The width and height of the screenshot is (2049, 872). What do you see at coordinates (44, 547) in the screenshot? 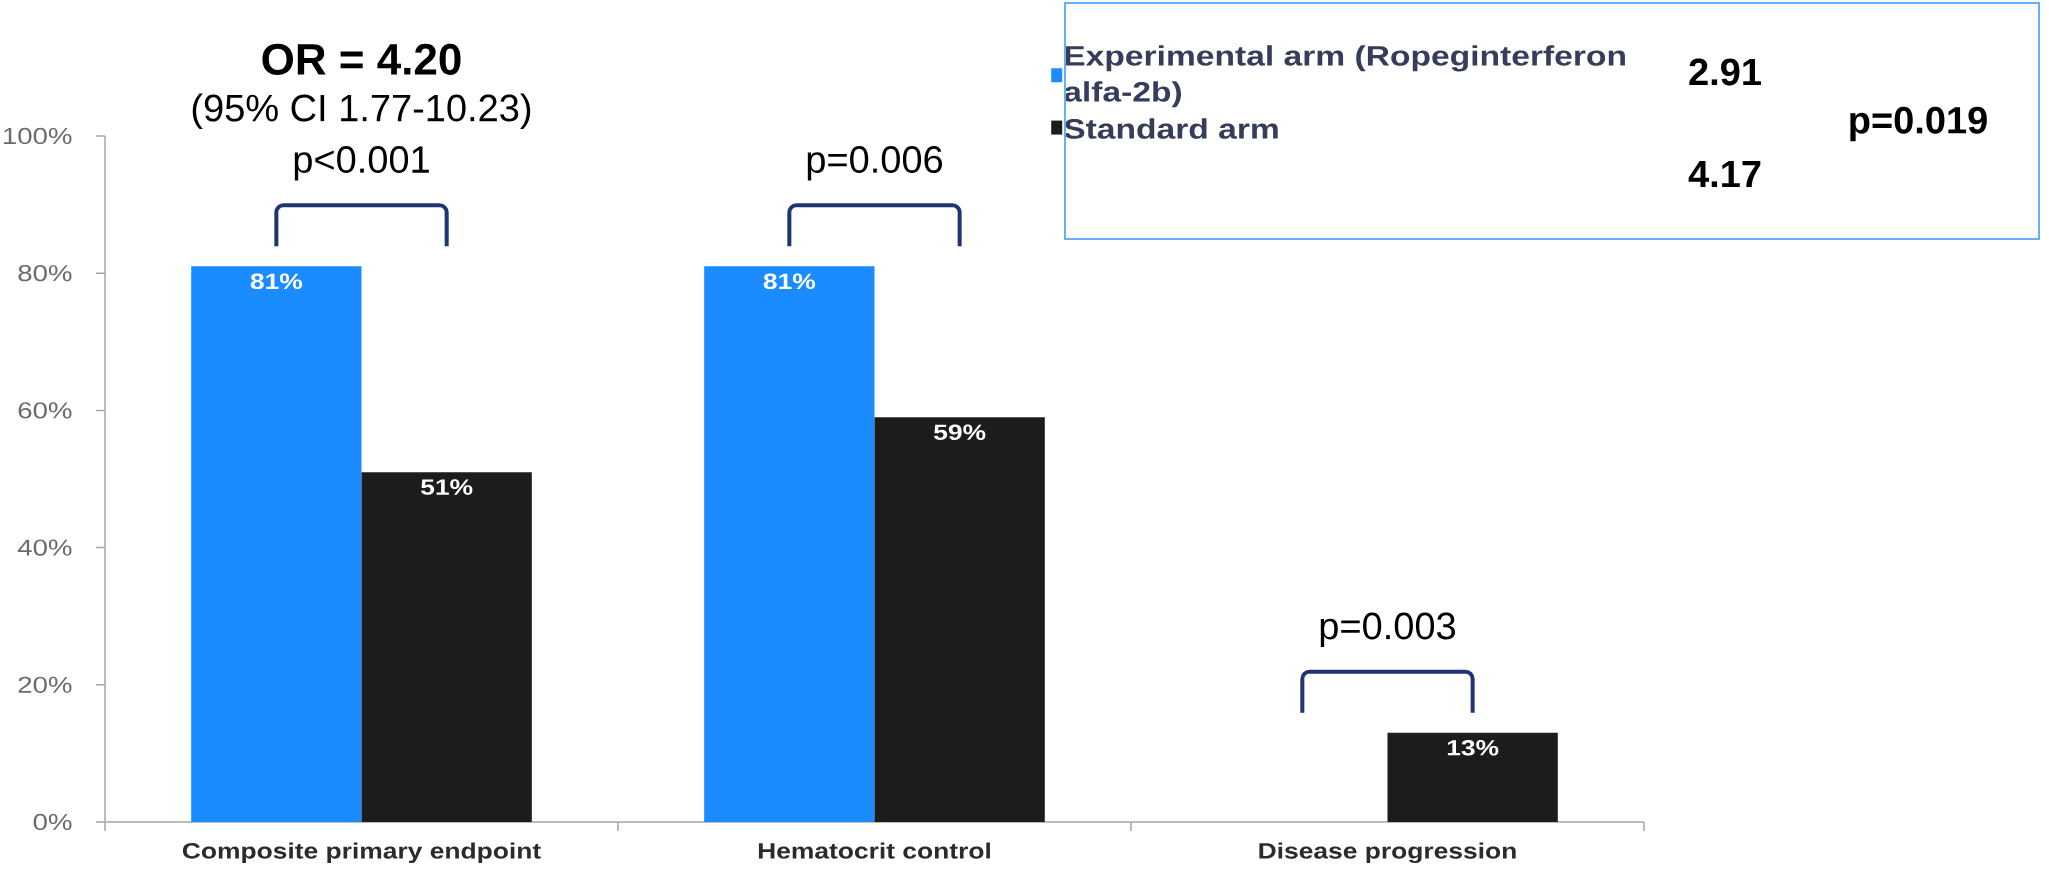
I see `y-tick-label: 40%` at bounding box center [44, 547].